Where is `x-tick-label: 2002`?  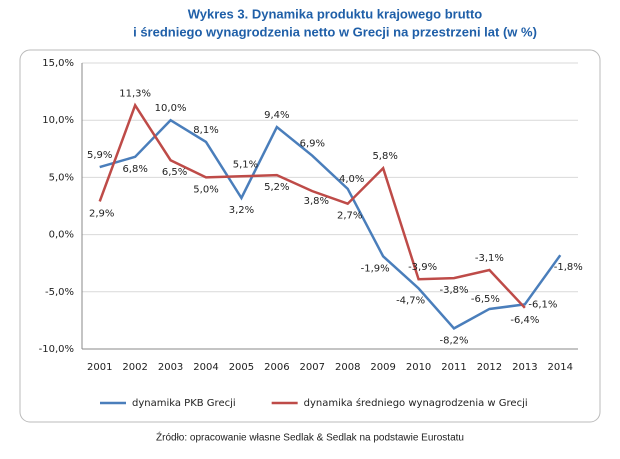
x-tick-label: 2002 is located at coordinates (134, 367).